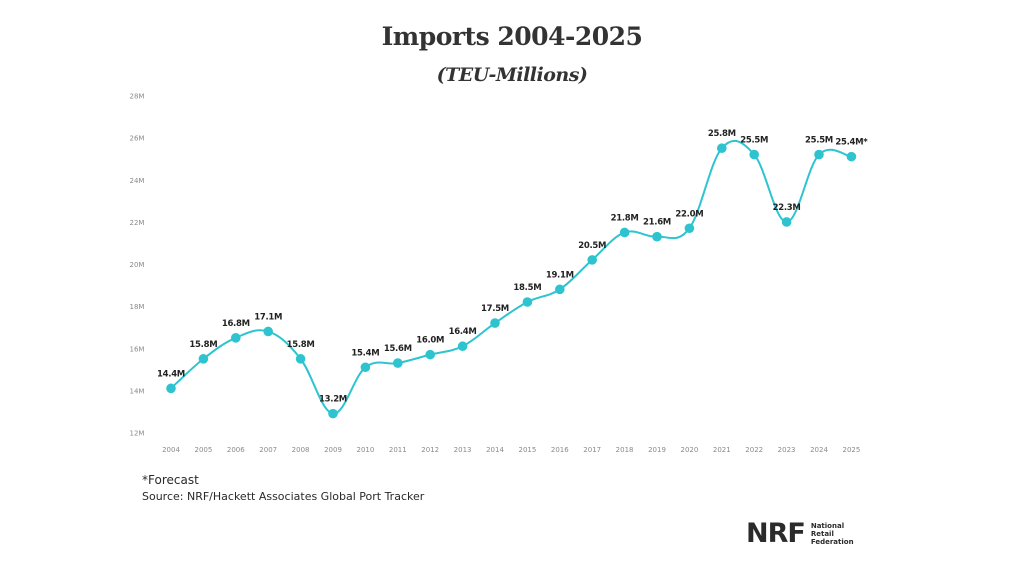 The image size is (1024, 562). I want to click on data-label: 21.6M, so click(657, 223).